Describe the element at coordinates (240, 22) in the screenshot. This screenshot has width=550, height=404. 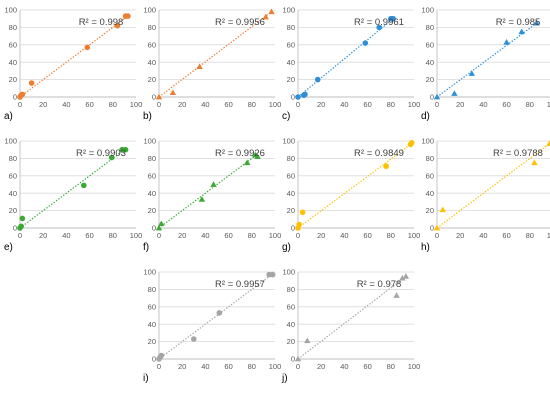
I see `r-squared-label: R² = 0.9956` at that location.